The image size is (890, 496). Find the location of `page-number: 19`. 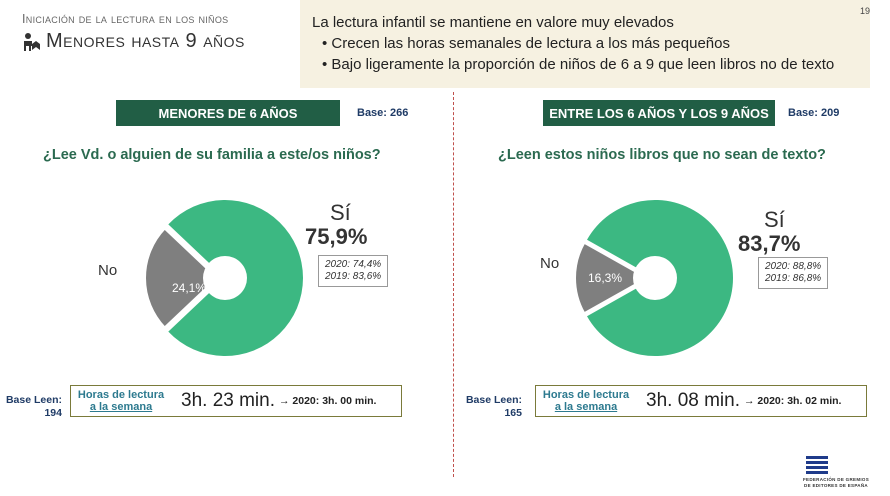

page-number: 19 is located at coordinates (865, 11).